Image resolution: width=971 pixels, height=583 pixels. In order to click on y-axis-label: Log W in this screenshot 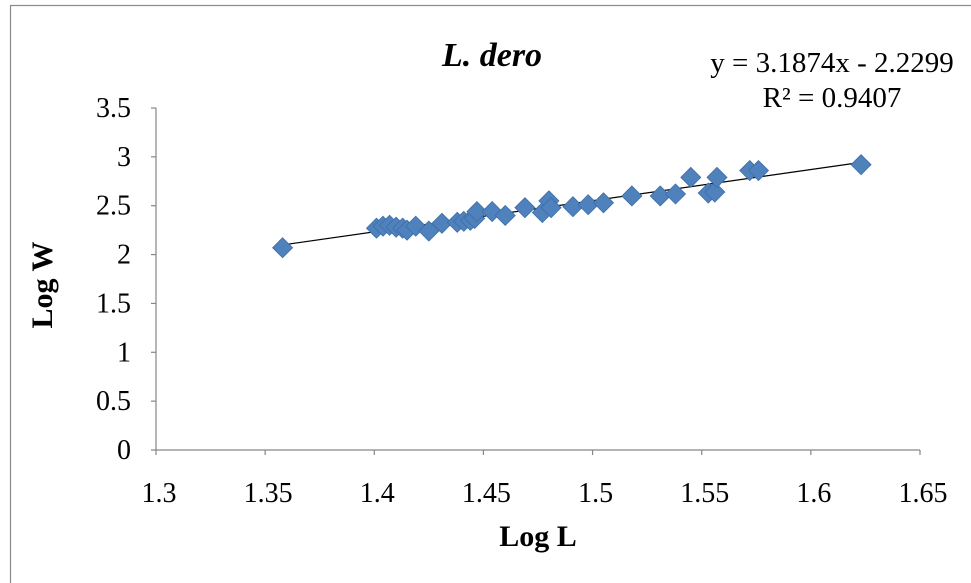, I will do `click(42, 285)`.